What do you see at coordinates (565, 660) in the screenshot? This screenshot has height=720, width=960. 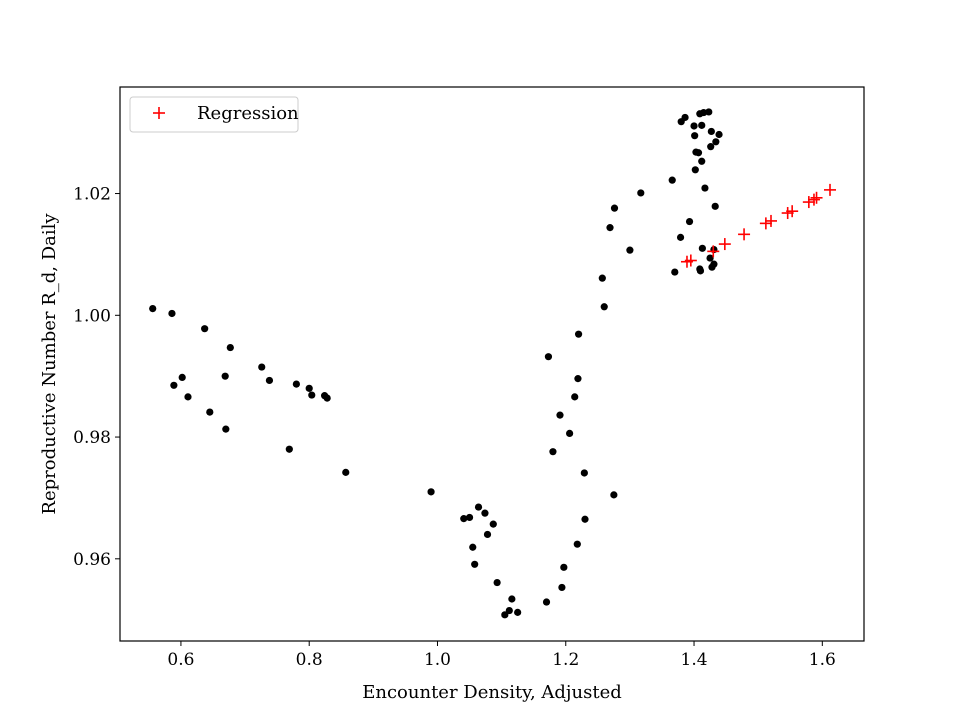 I see `x-tick-label: 1.2` at bounding box center [565, 660].